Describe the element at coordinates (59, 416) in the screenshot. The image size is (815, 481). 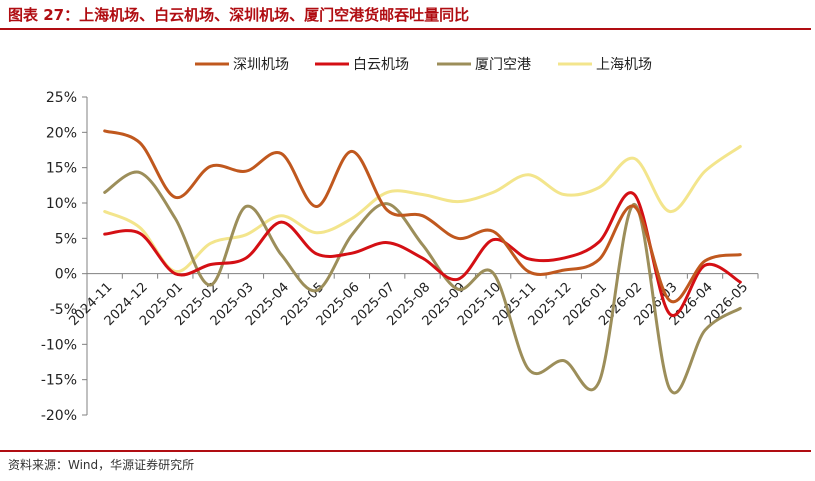
I see `y-tick-label: -20%` at that location.